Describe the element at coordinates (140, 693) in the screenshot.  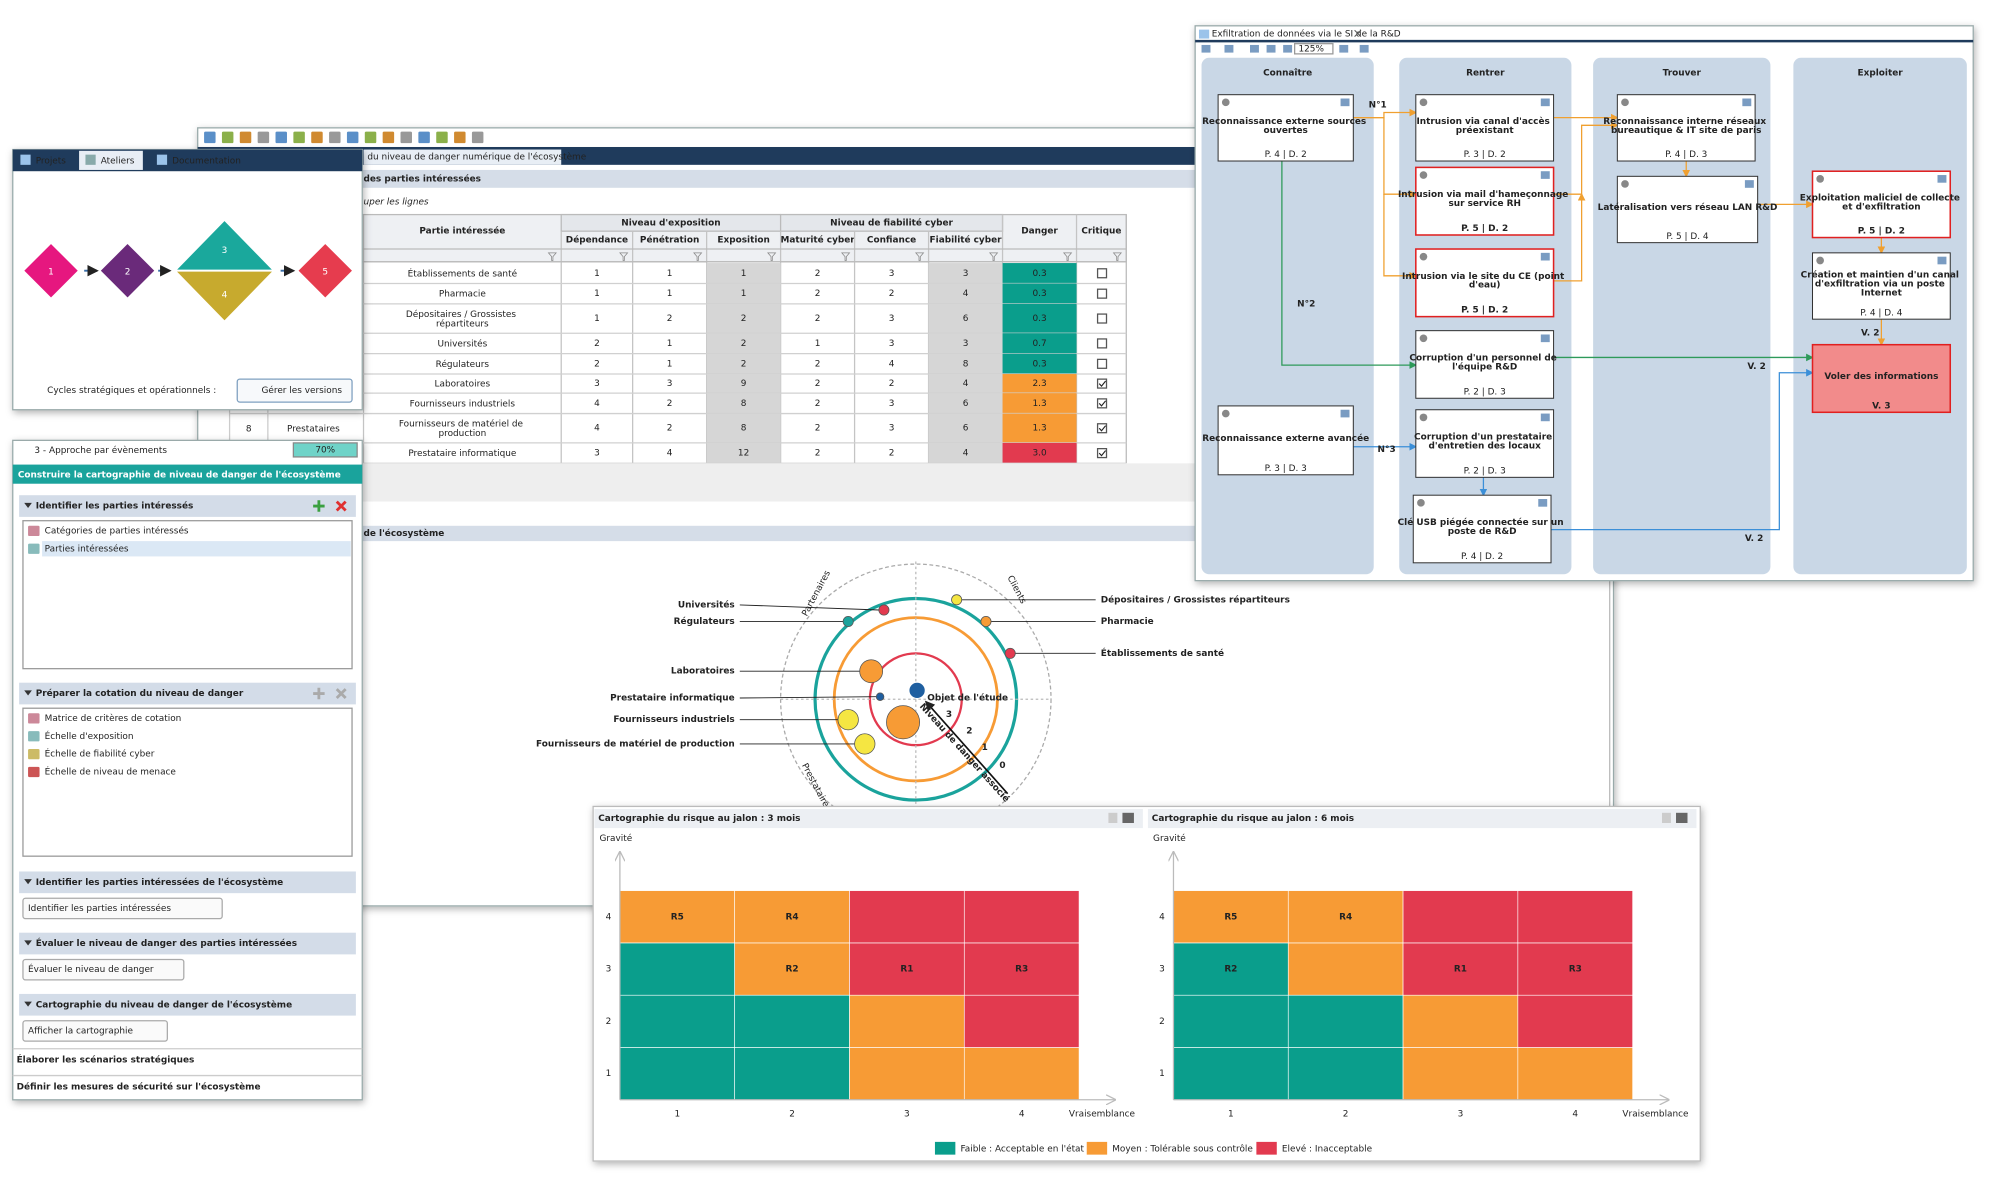
I see `section-title: Préparer la cotation du niveau de danger` at that location.